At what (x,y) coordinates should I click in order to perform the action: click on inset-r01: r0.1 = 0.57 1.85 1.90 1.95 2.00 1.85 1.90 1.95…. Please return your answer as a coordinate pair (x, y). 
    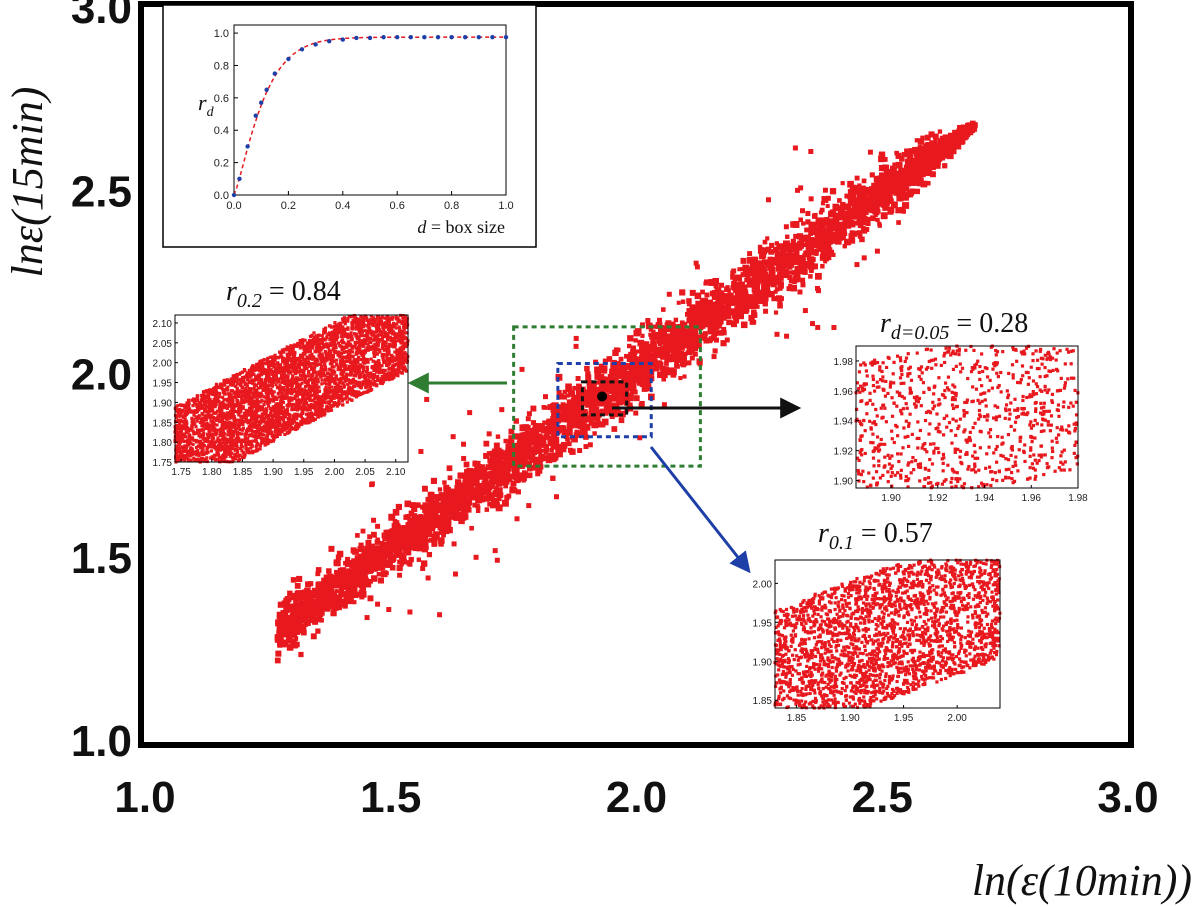
    Looking at the image, I should click on (877, 621).